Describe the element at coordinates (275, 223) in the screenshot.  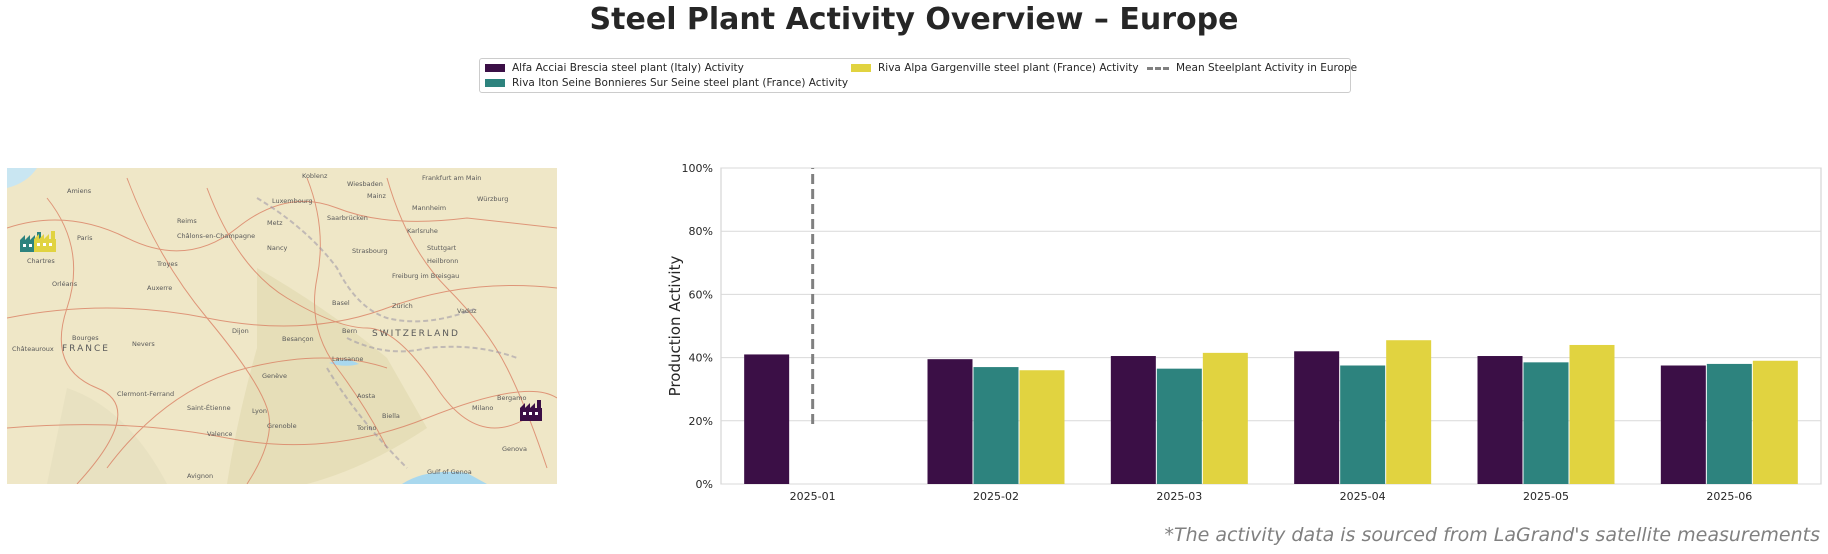
I see `map-place-label: Metz` at that location.